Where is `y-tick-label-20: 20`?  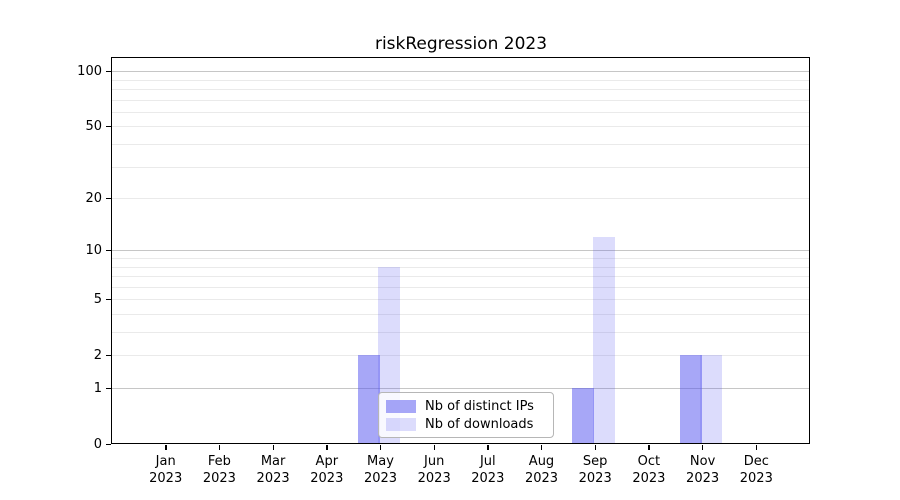
y-tick-label-20: 20 is located at coordinates (93, 198).